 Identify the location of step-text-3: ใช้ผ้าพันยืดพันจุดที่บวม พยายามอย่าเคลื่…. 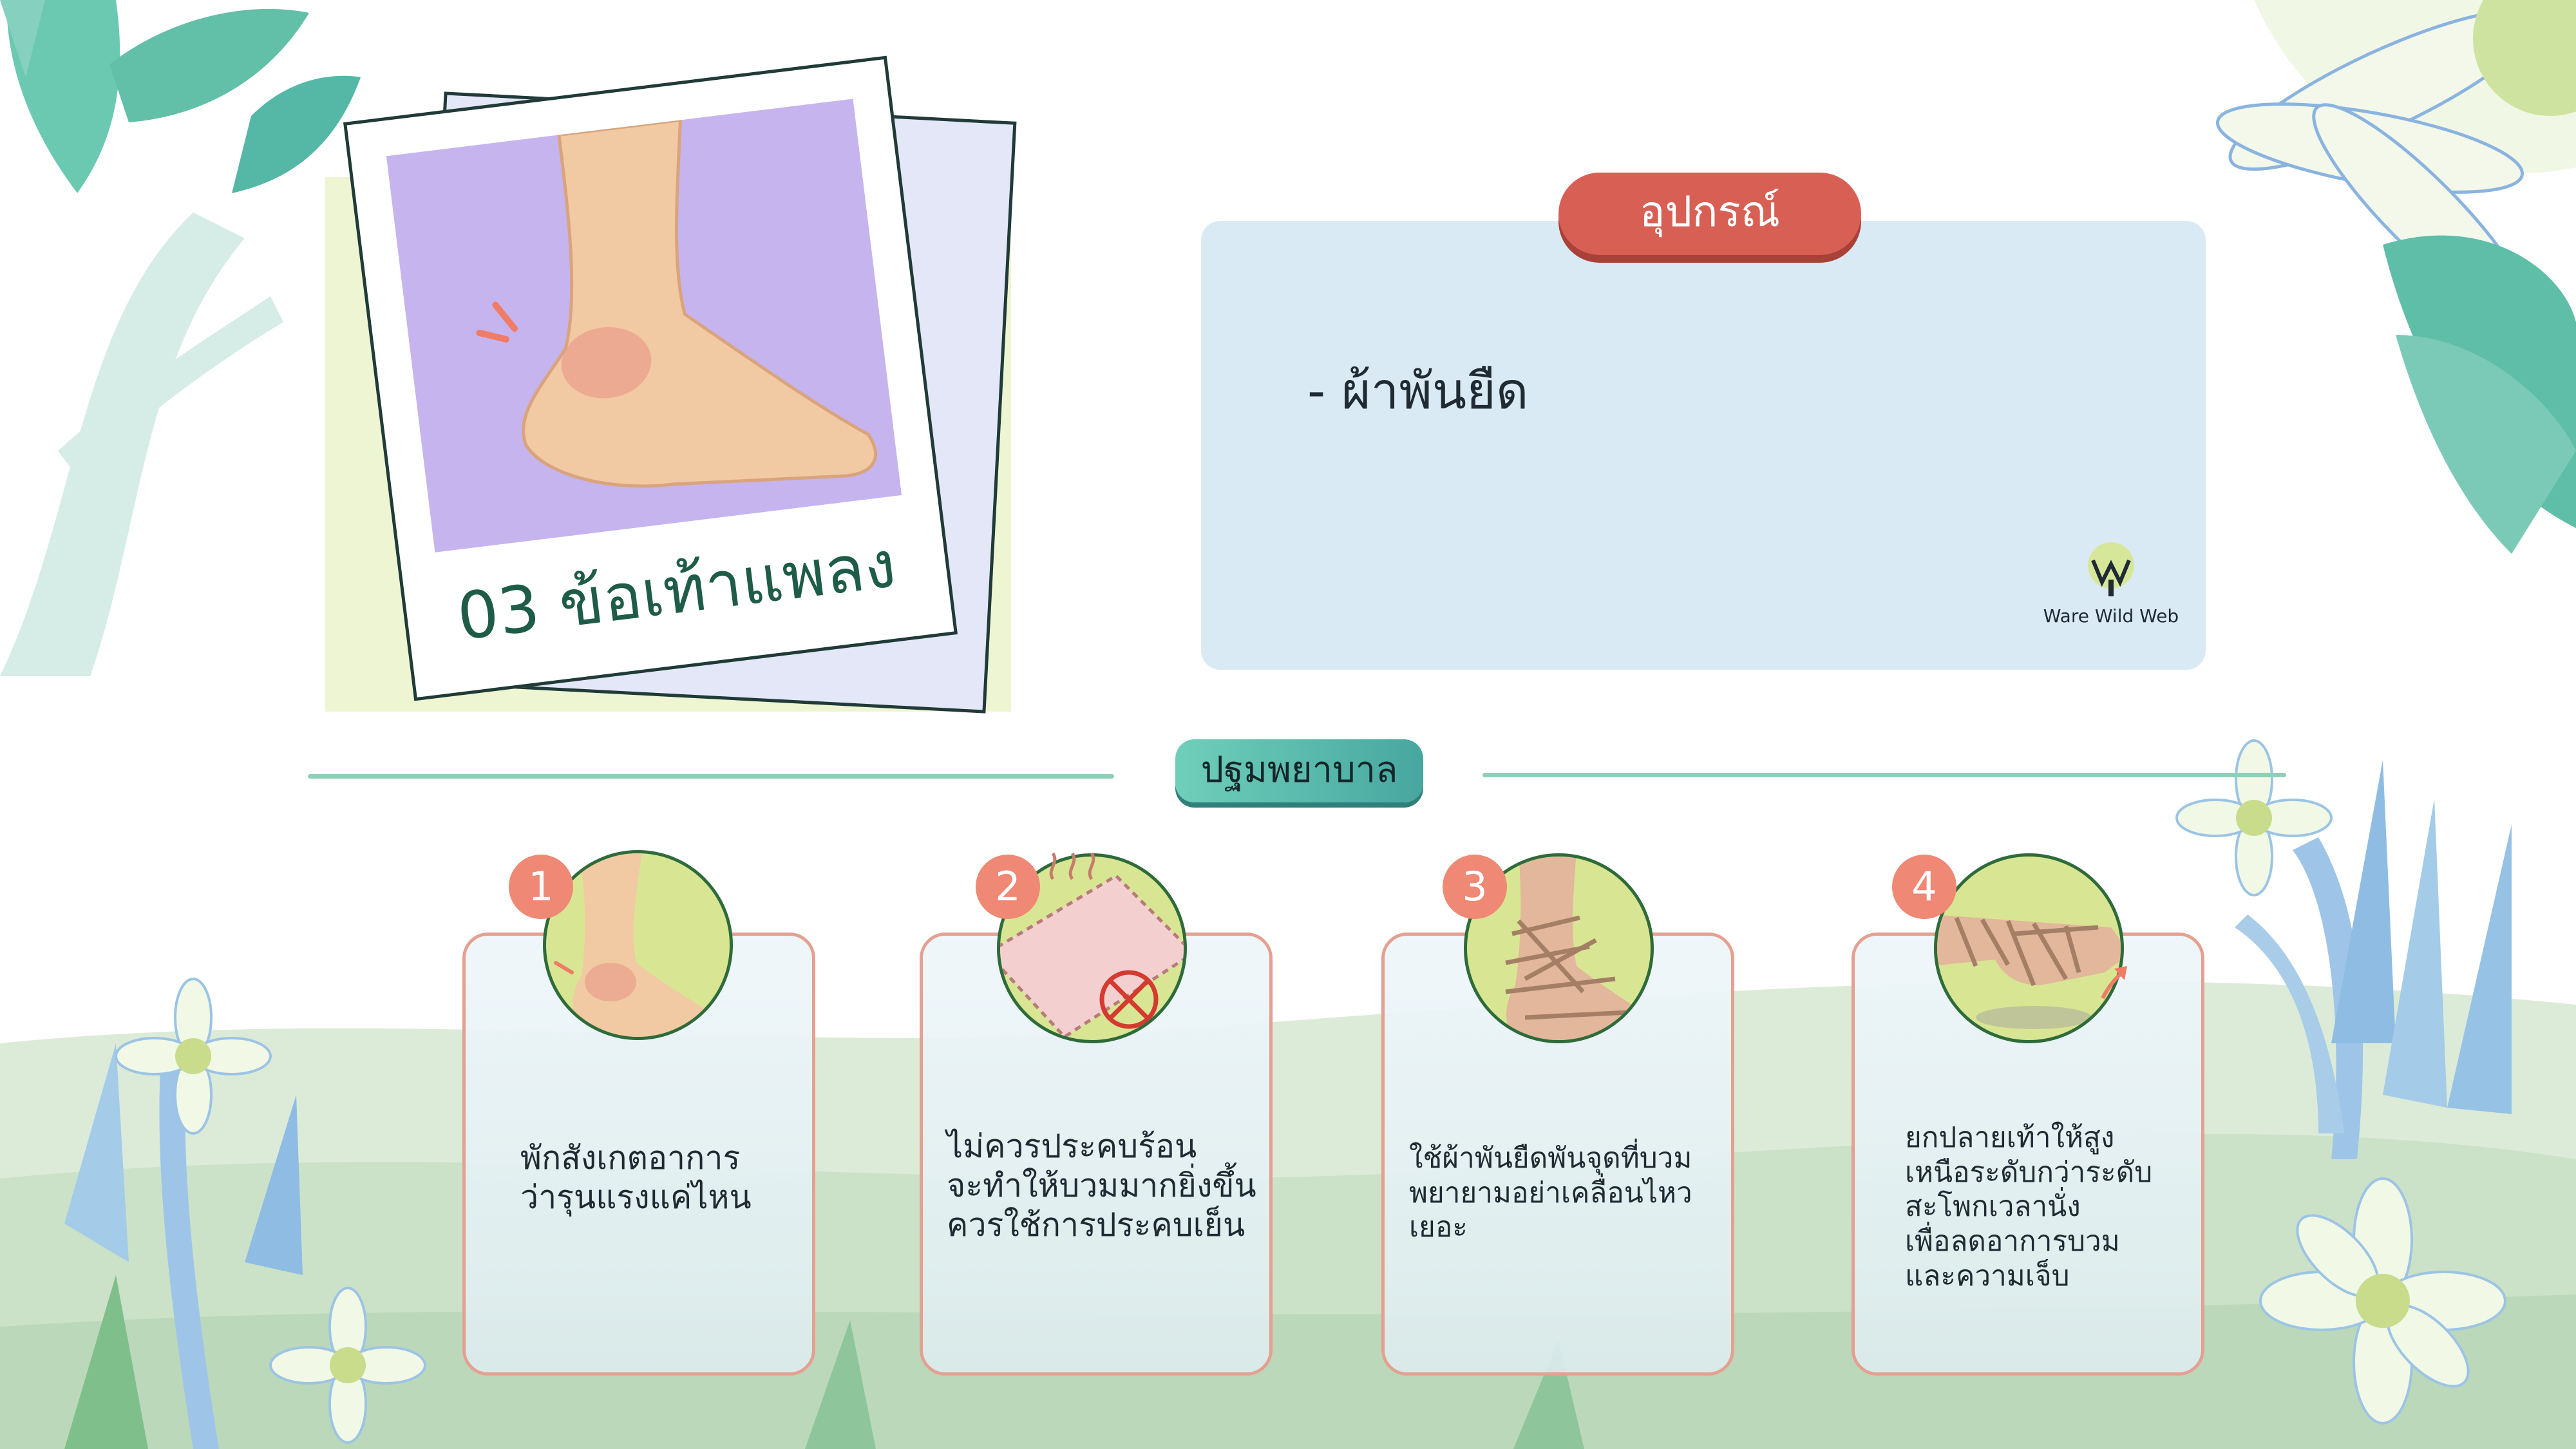
(1550, 1193).